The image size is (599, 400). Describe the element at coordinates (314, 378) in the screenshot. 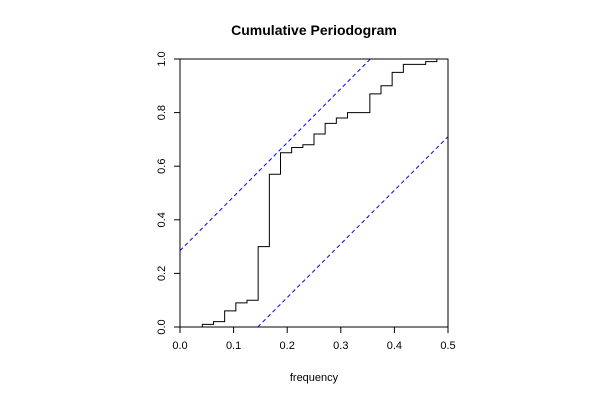

I see `x-axis-label: frequency` at that location.